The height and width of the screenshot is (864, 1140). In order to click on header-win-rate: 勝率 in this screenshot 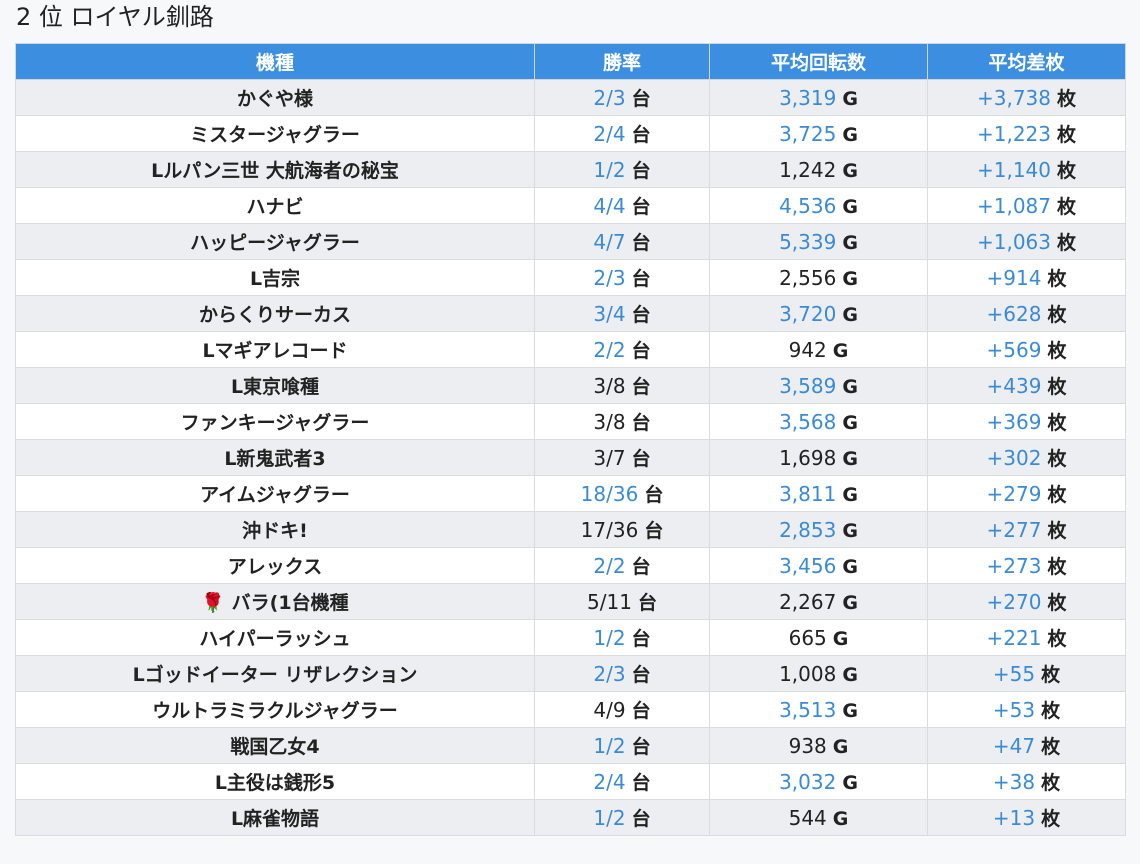, I will do `click(622, 61)`.